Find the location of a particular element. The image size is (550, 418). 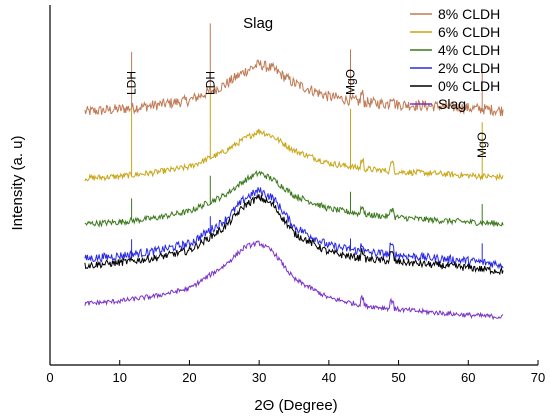

x-tick-label: 40 is located at coordinates (329, 377).